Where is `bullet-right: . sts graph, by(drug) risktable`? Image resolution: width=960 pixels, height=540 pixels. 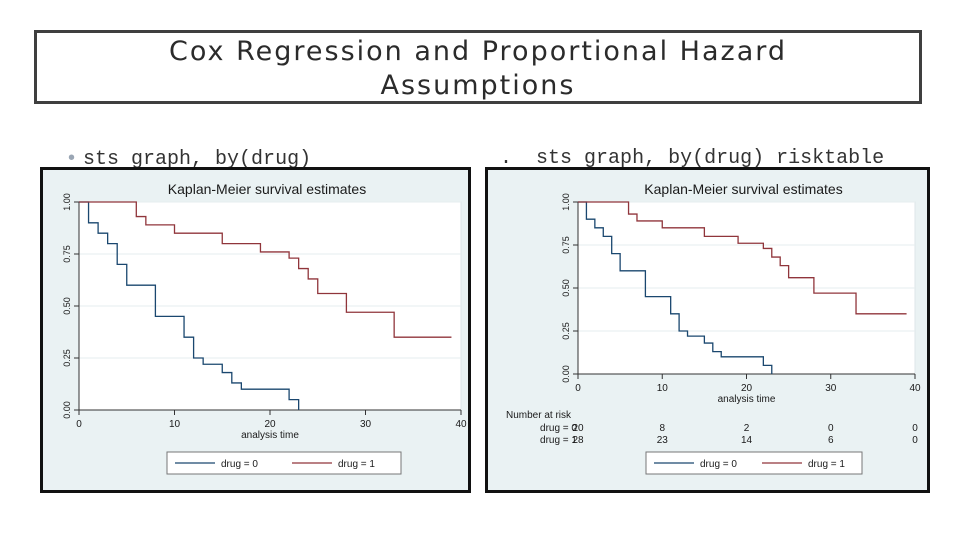
bullet-right: . sts graph, by(drug) risktable is located at coordinates (680, 147).